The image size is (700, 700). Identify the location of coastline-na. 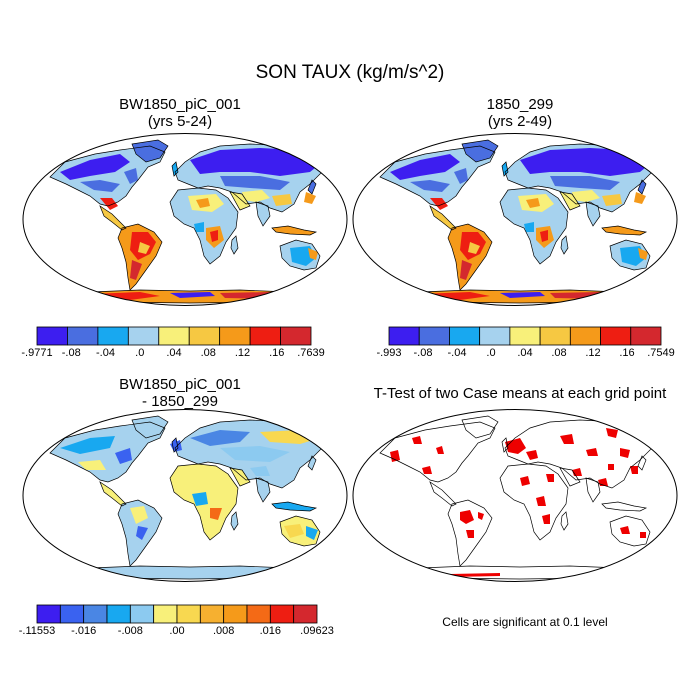
(437, 452).